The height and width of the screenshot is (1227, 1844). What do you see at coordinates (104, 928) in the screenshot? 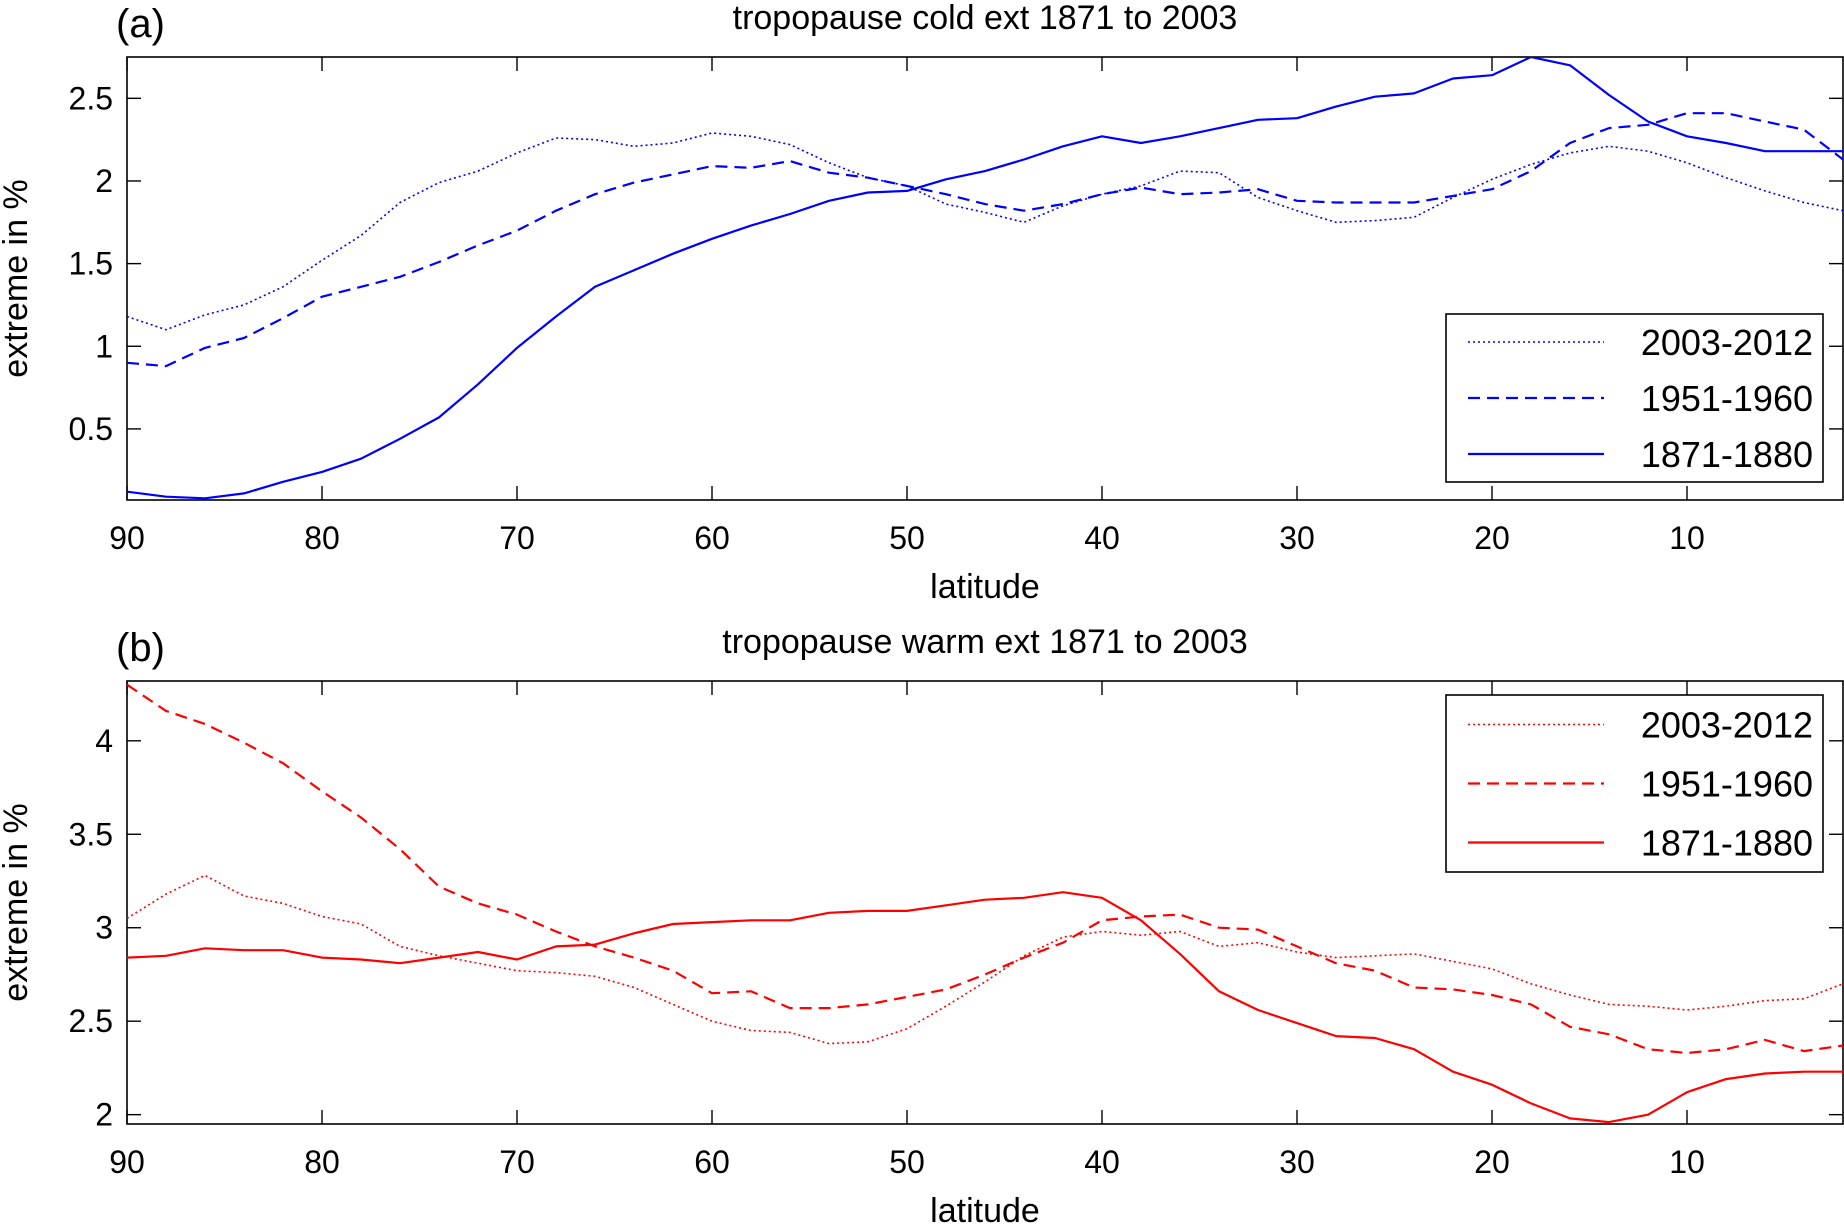
I see `y-tick-label: 3` at bounding box center [104, 928].